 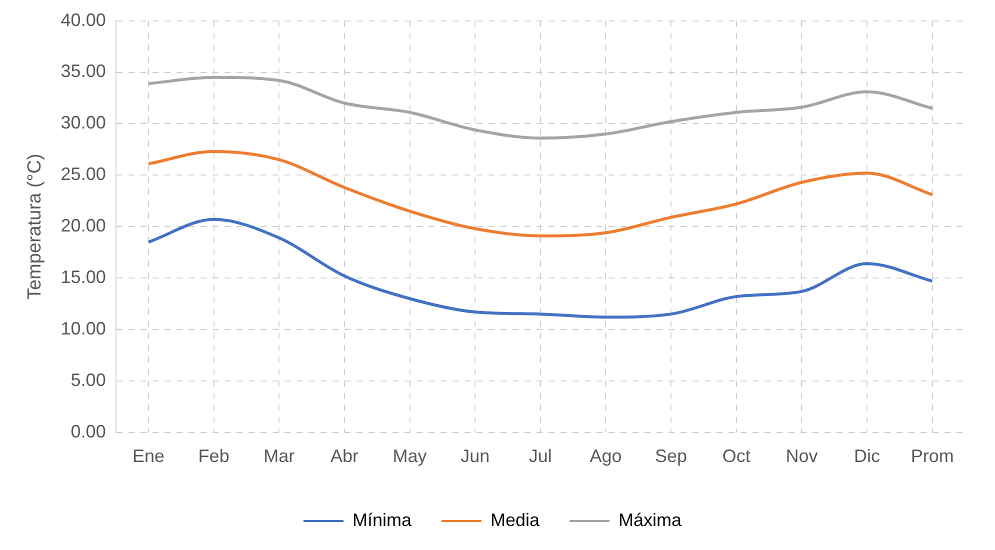 What do you see at coordinates (83, 71) in the screenshot?
I see `y-tick-label: 35.00` at bounding box center [83, 71].